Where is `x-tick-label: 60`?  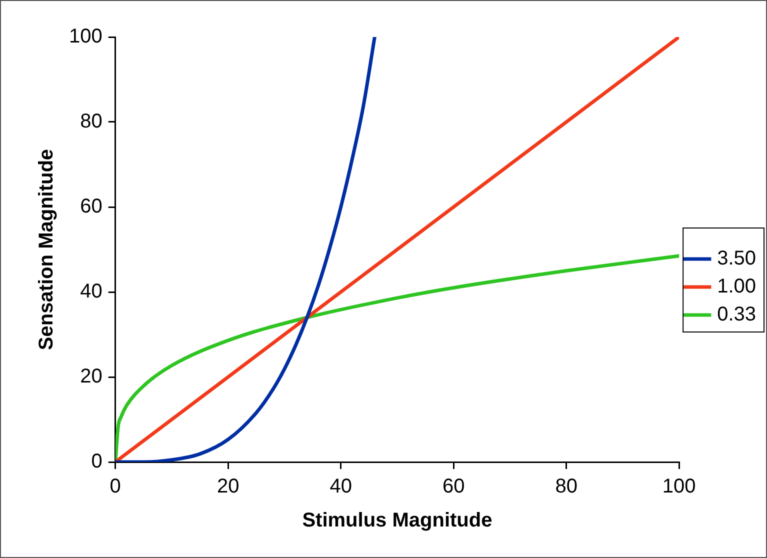
x-tick-label: 60 is located at coordinates (453, 487).